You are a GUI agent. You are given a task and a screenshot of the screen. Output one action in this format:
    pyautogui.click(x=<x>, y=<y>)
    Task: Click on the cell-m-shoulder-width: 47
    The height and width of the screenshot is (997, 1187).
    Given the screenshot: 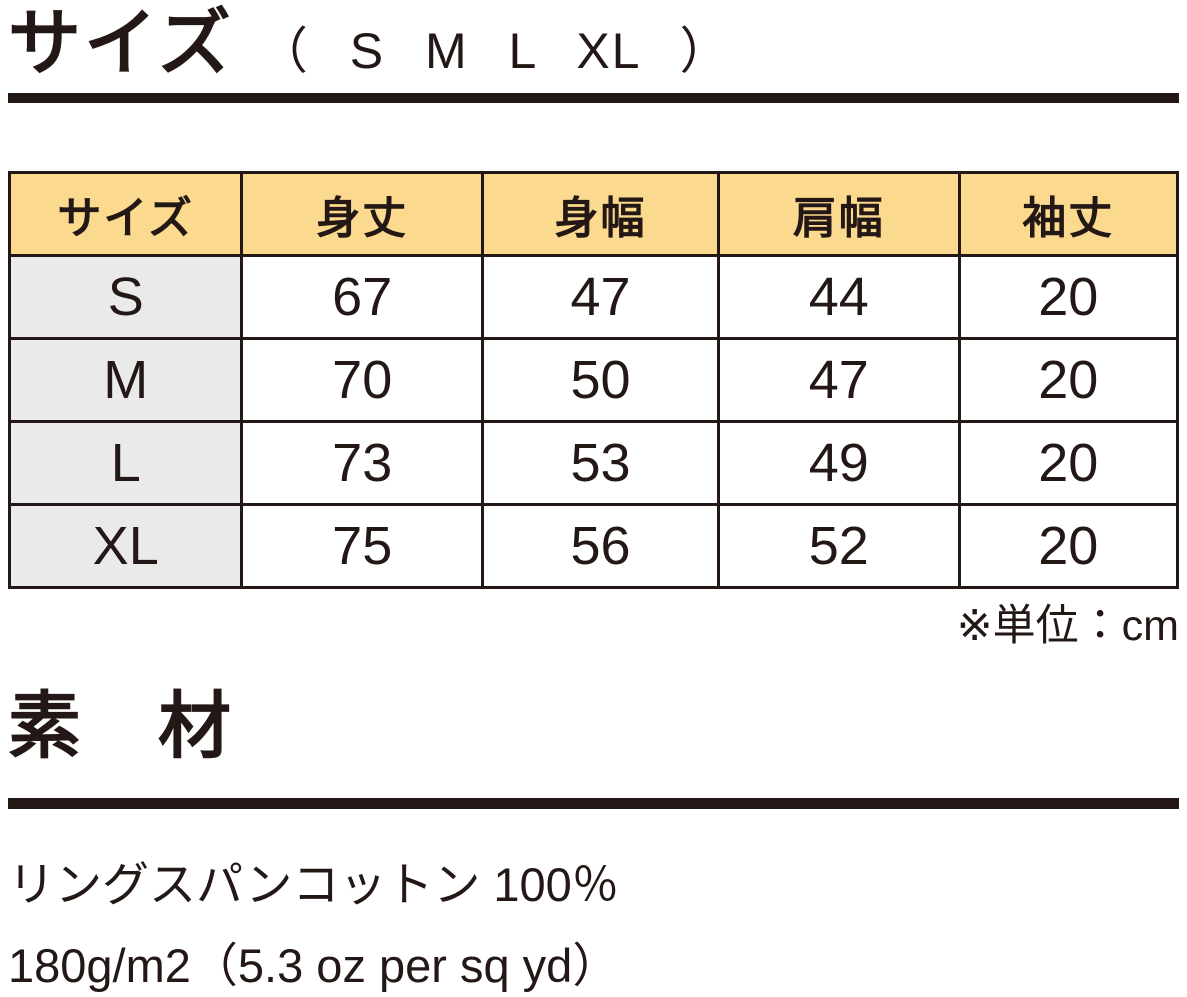 What is the action you would take?
    pyautogui.click(x=838, y=380)
    